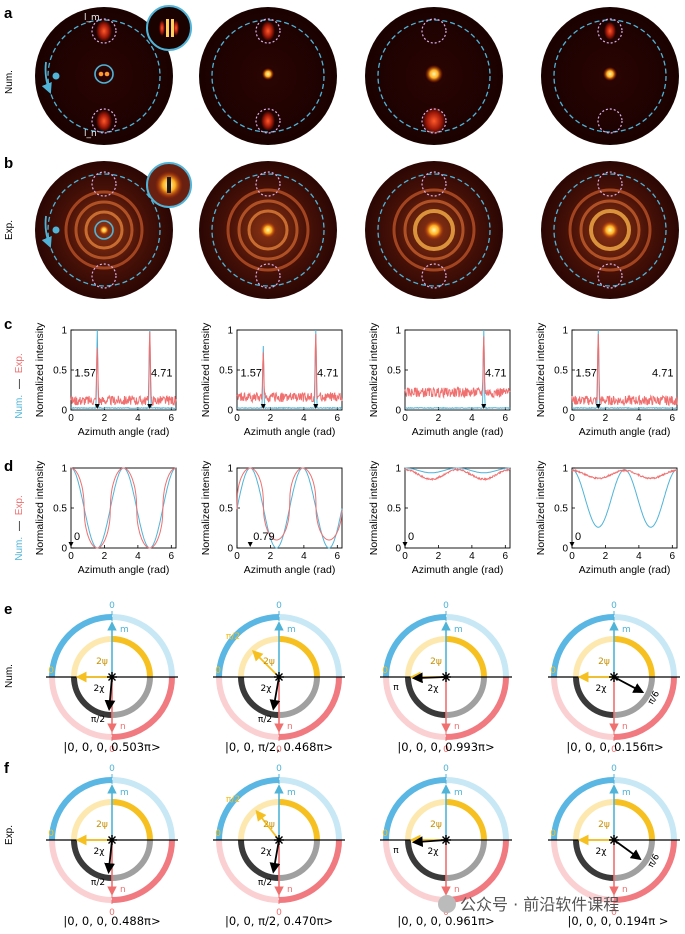  I want to click on wheel-f-3: 0 0 m n 0 2ψ 2χ π, so click(446, 841).